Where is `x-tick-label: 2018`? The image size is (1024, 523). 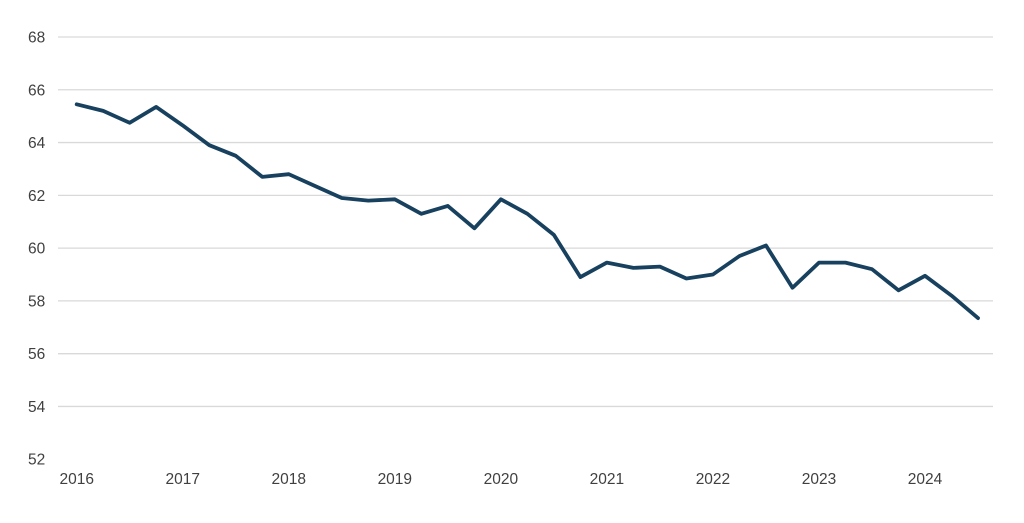
x-tick-label: 2018 is located at coordinates (289, 479).